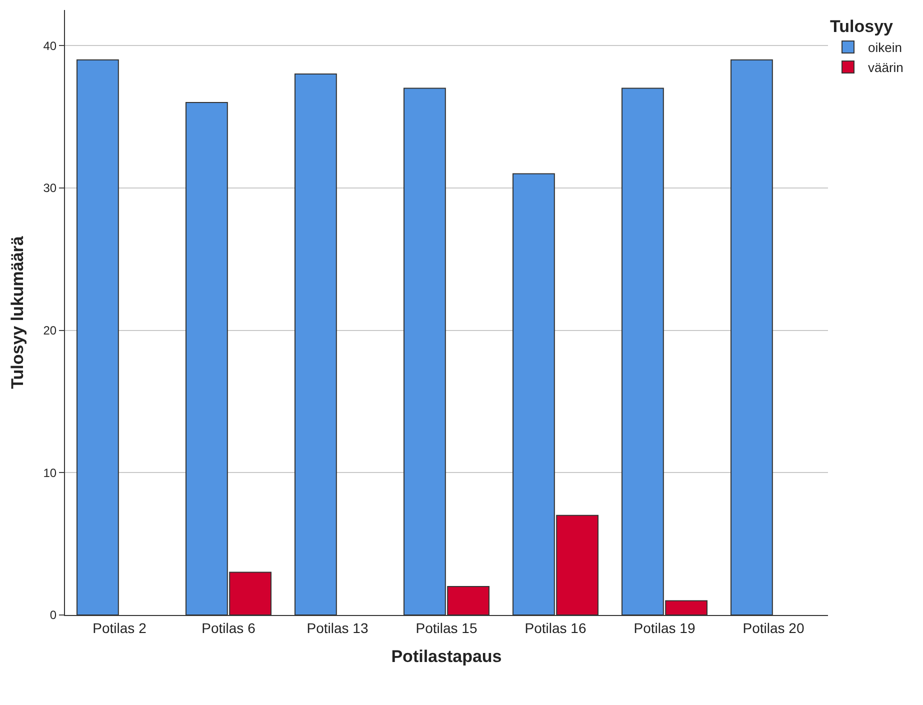 The image size is (923, 705). What do you see at coordinates (862, 26) in the screenshot?
I see `legend-title: Tulosyy` at bounding box center [862, 26].